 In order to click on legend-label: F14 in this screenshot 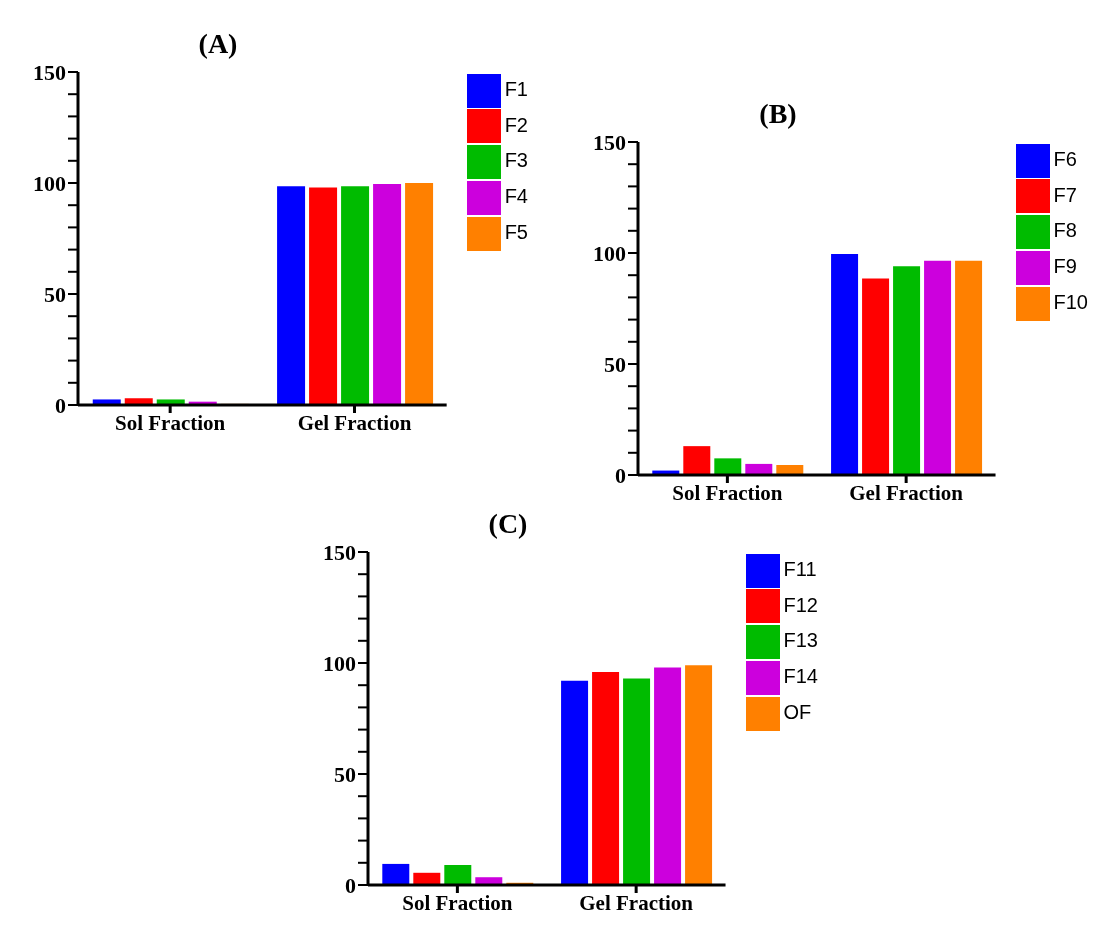, I will do `click(800, 676)`.